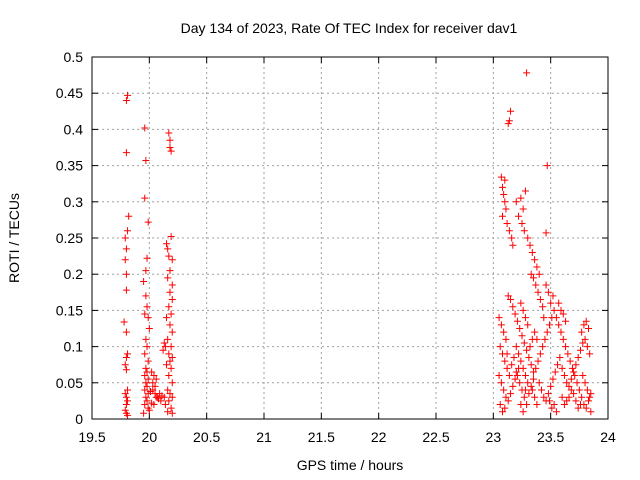  What do you see at coordinates (379, 437) in the screenshot?
I see `x-tick-label: 22` at bounding box center [379, 437].